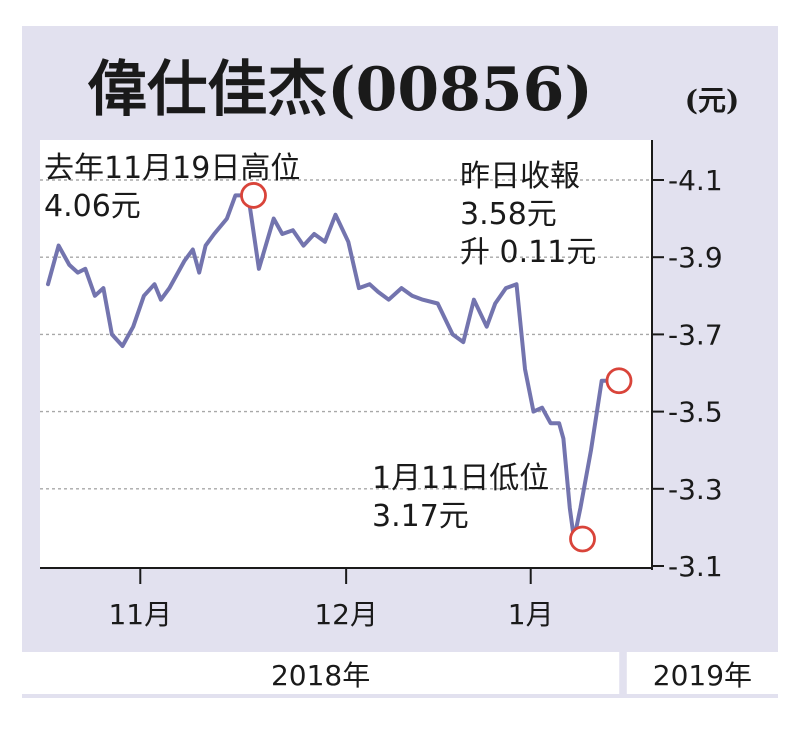  I want to click on annotation-high-line: 去年11月19日高位, so click(172, 168).